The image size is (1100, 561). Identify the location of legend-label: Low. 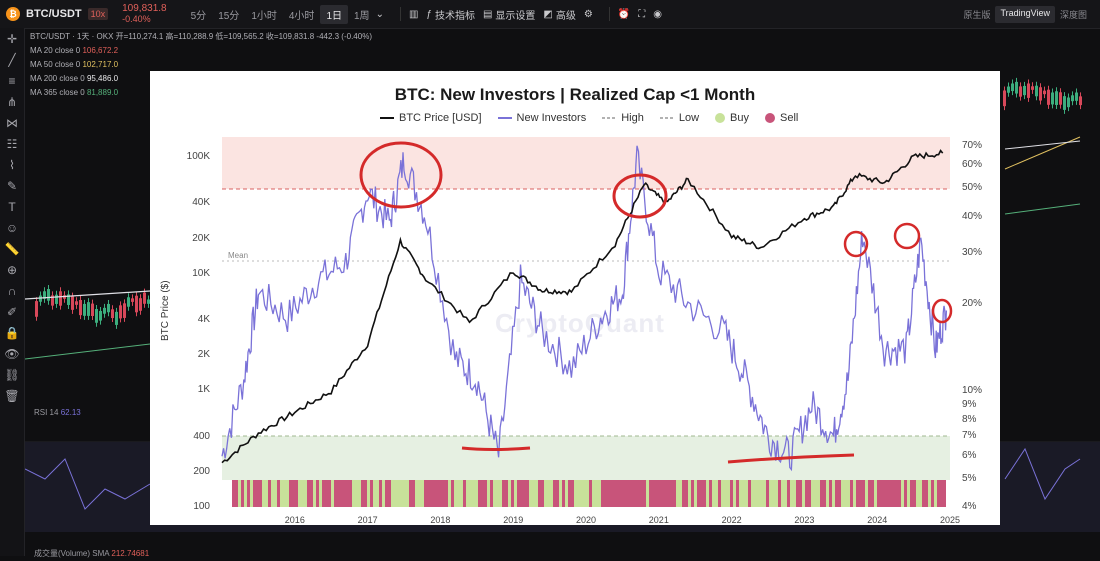
(689, 118).